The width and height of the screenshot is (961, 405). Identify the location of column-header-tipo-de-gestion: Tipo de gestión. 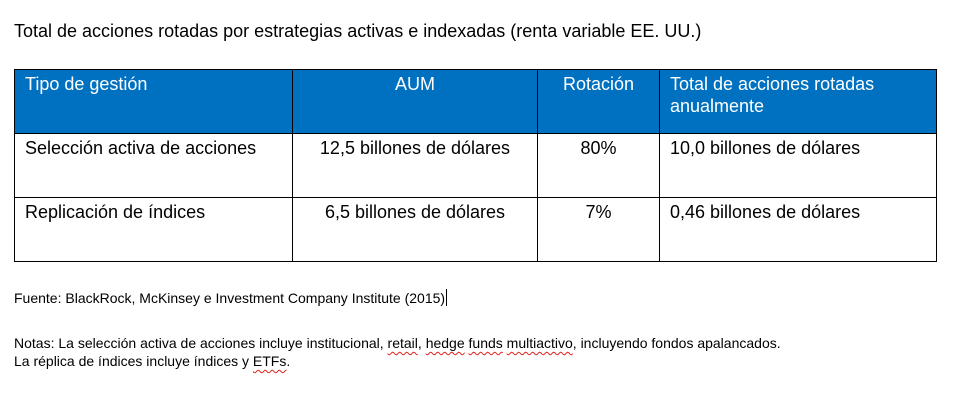
(153, 101).